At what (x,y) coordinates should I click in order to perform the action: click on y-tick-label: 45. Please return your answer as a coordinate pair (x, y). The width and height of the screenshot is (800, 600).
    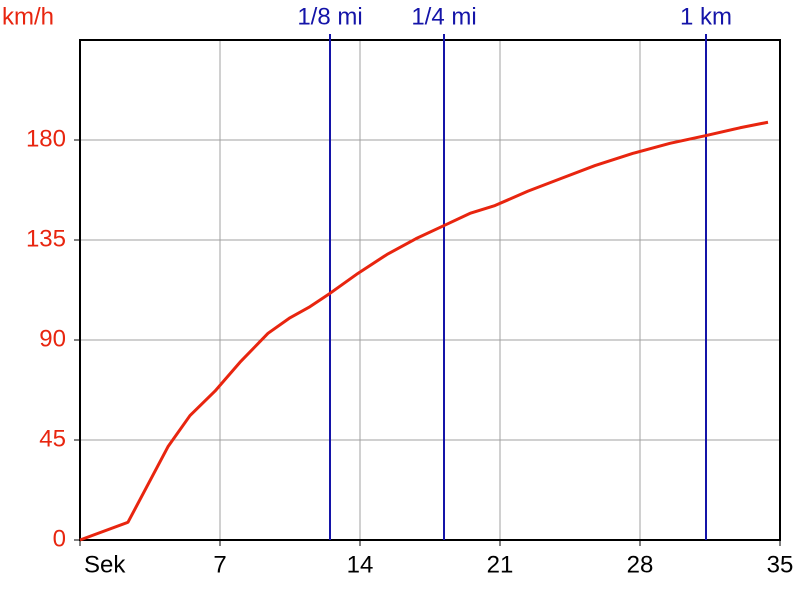
    Looking at the image, I should click on (52, 438).